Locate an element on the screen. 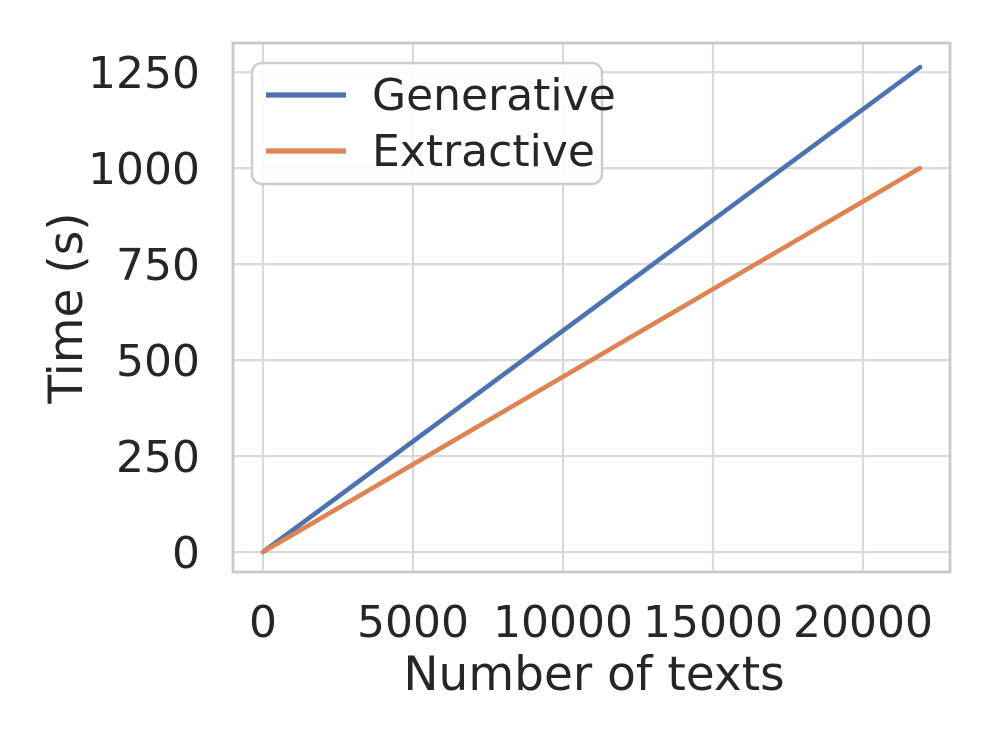  y-tick-label: 500 is located at coordinates (158, 361).